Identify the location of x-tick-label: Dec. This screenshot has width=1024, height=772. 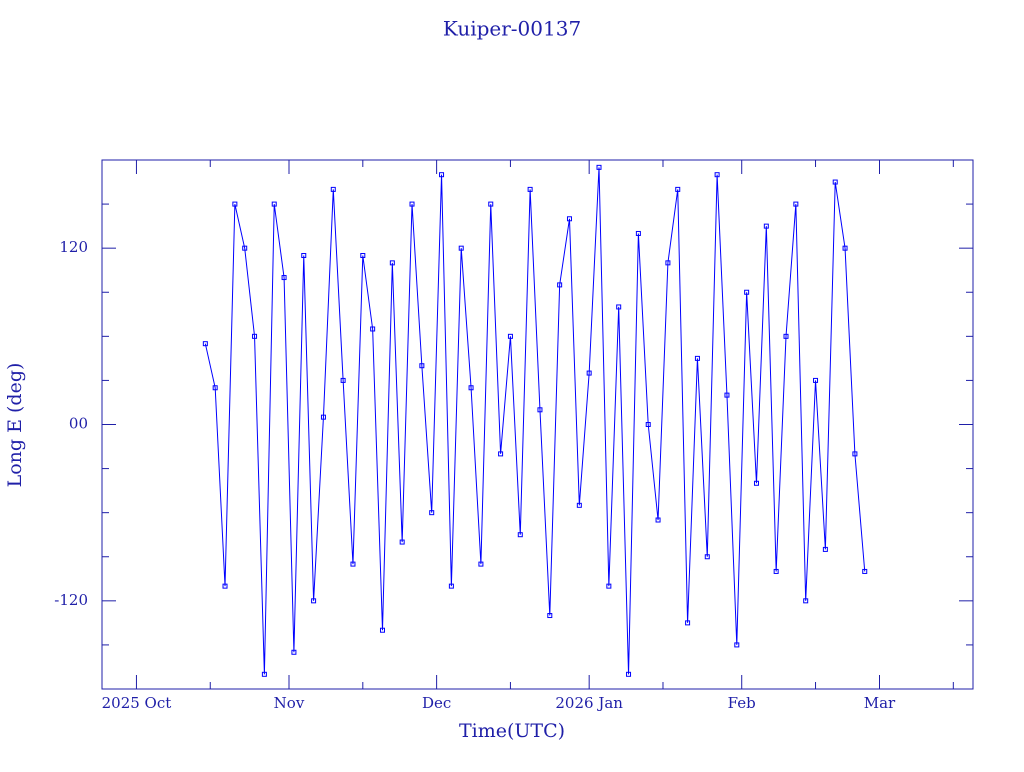
(436, 703).